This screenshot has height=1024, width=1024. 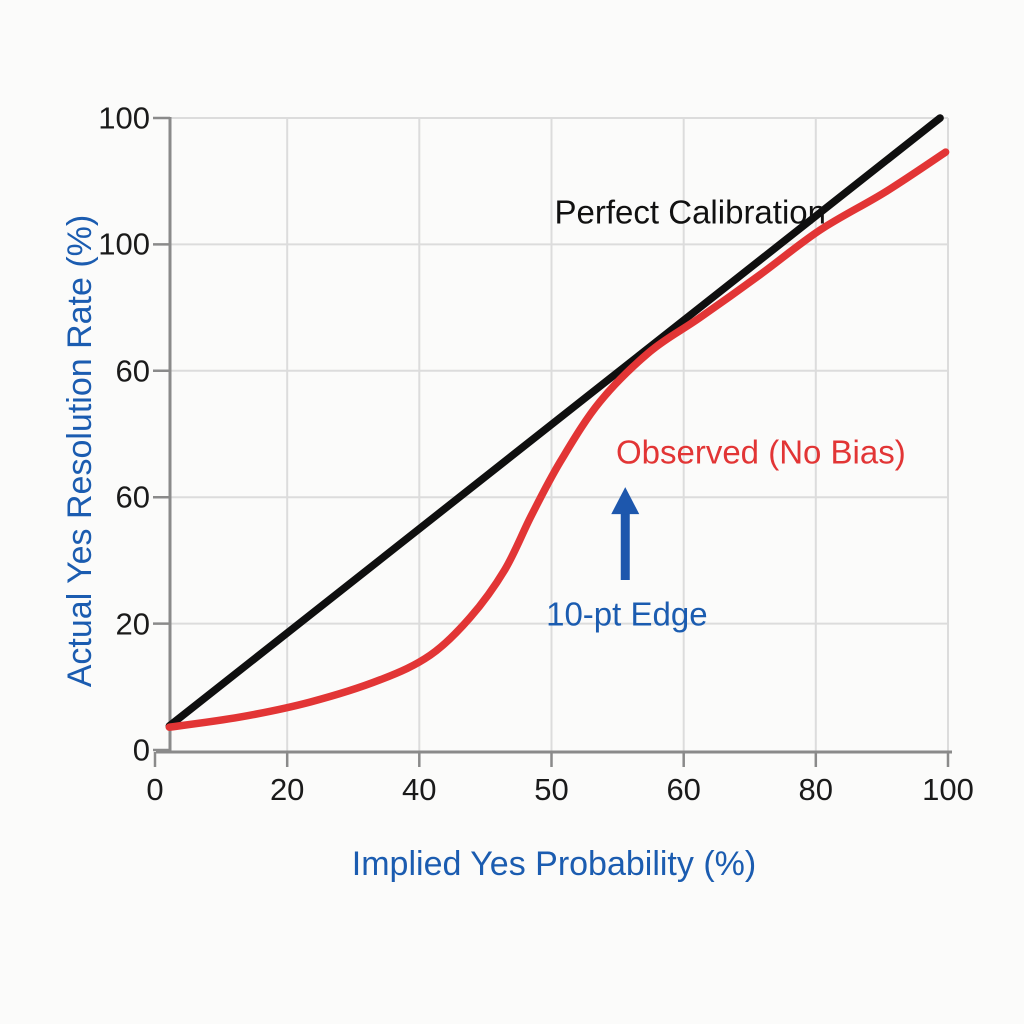 What do you see at coordinates (155, 789) in the screenshot?
I see `x-tick-label: 0` at bounding box center [155, 789].